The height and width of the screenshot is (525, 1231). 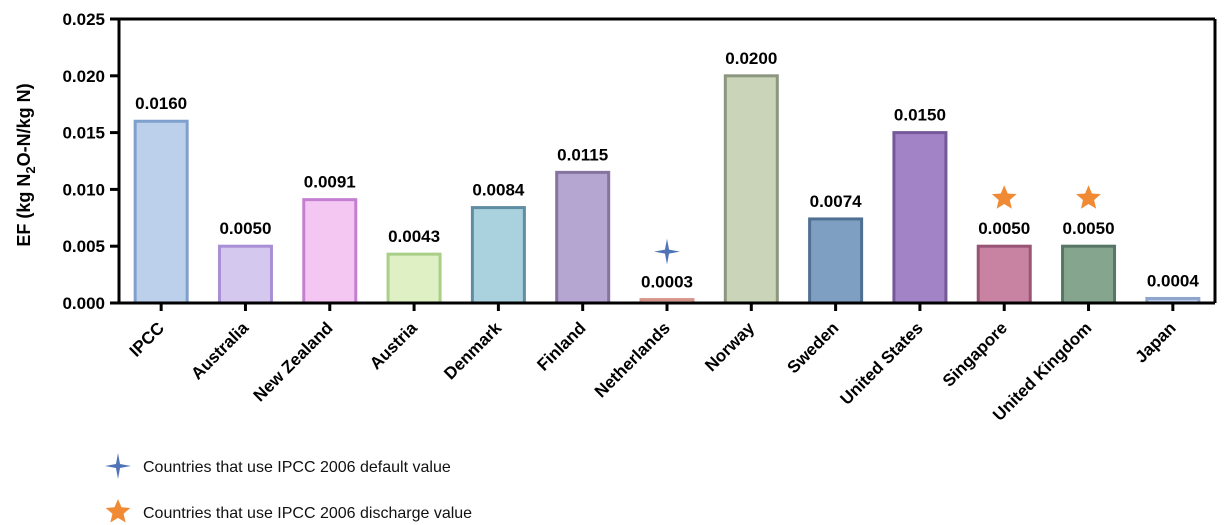 What do you see at coordinates (498, 190) in the screenshot?
I see `bar-value-label: 0.0084` at bounding box center [498, 190].